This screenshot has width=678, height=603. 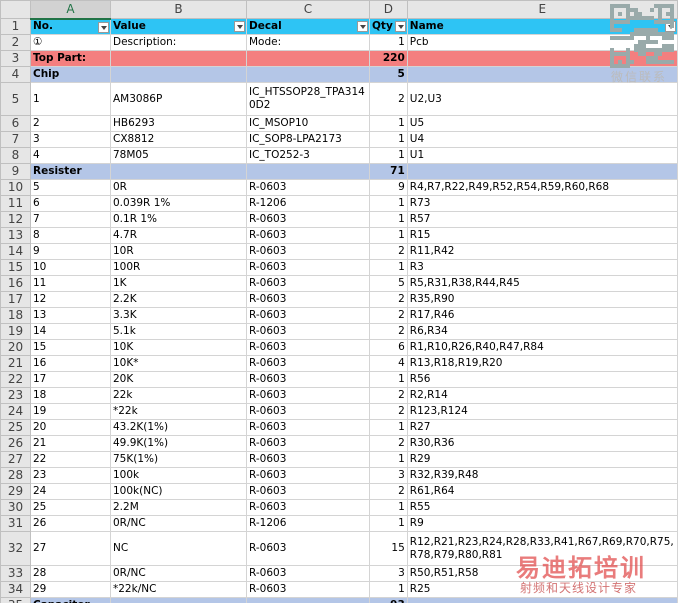 I want to click on cell: R15, so click(x=542, y=235).